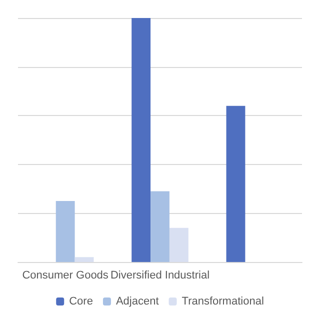 The height and width of the screenshot is (320, 320). I want to click on legend-label: Transformational, so click(223, 302).